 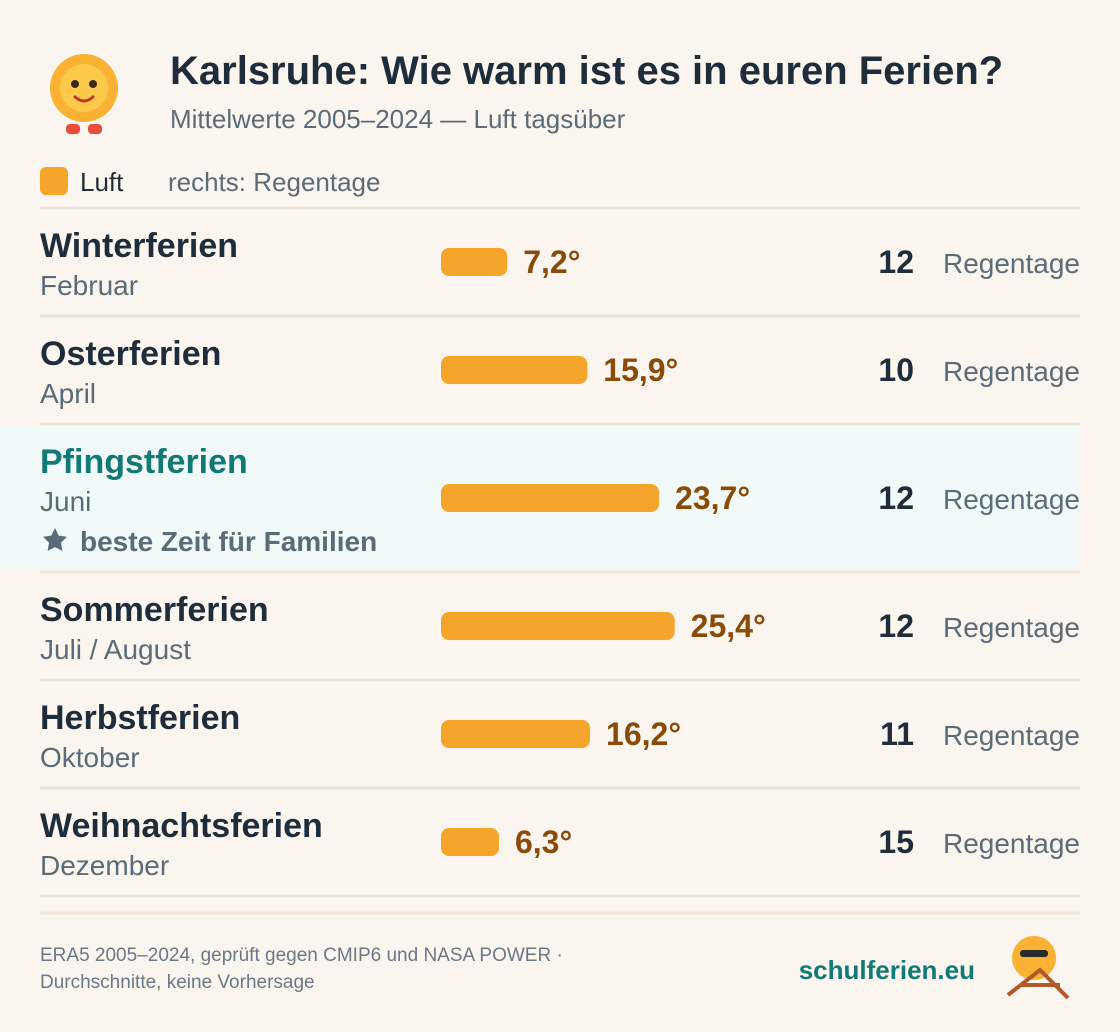 I want to click on footer-note: Durchschnitte, keine Vorhersage, so click(x=177, y=982).